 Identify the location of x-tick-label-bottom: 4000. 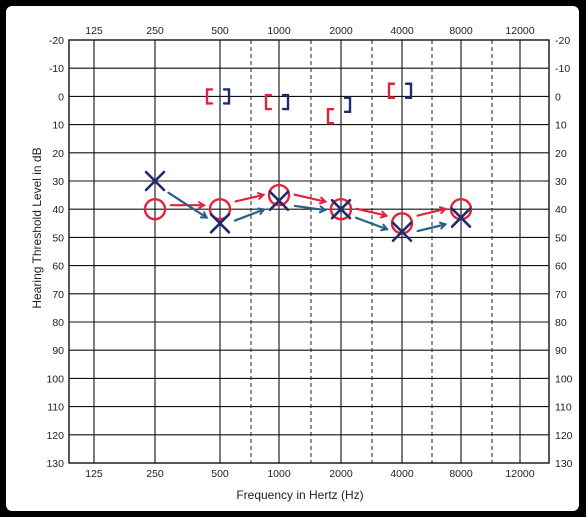
(402, 474).